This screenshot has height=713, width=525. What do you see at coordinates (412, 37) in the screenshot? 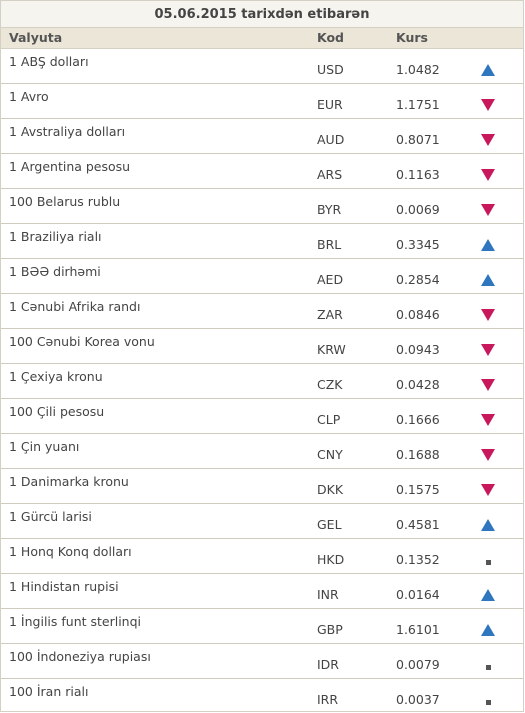
I see `column-header-rate: Kurs` at bounding box center [412, 37].